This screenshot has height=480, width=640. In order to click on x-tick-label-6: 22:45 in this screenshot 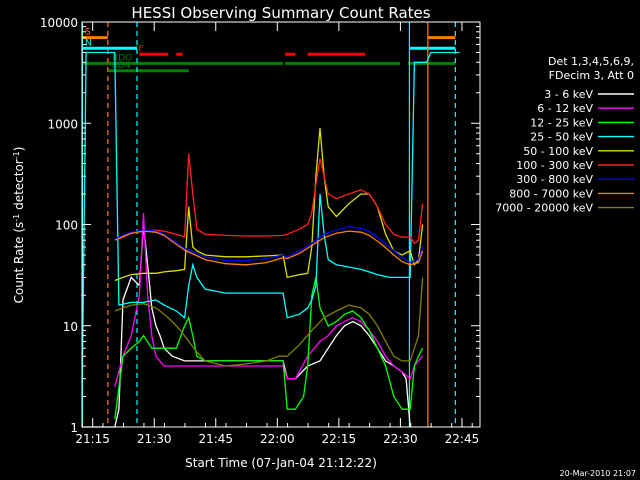, I will do `click(462, 439)`.